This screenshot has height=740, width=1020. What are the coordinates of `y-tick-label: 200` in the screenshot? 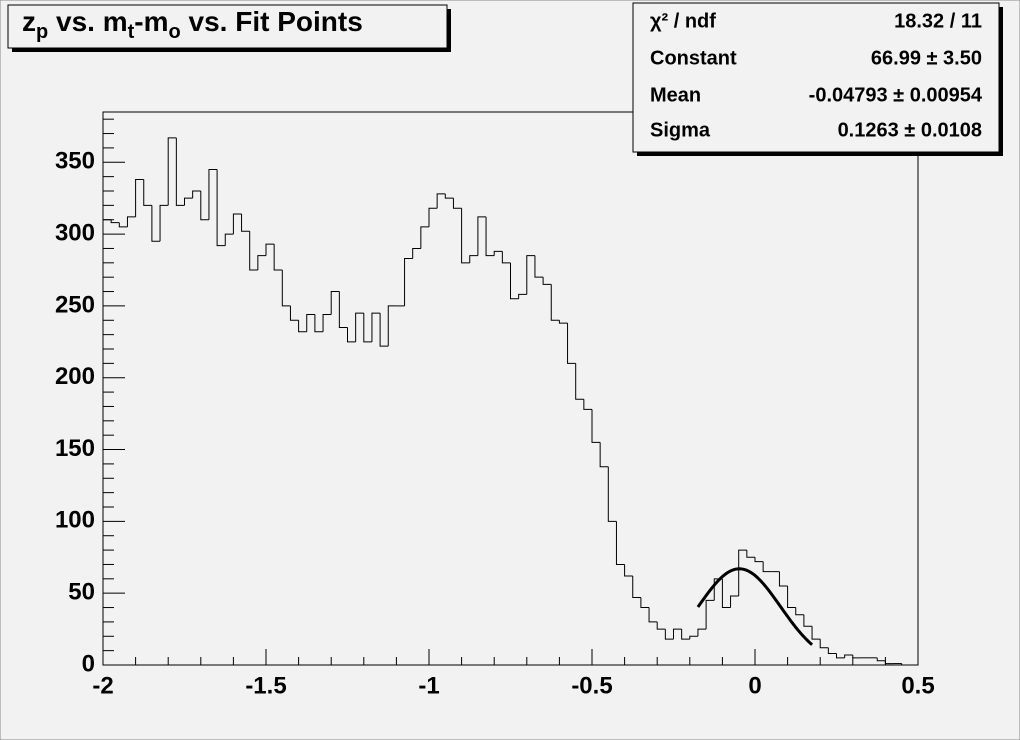 It's located at (75, 376).